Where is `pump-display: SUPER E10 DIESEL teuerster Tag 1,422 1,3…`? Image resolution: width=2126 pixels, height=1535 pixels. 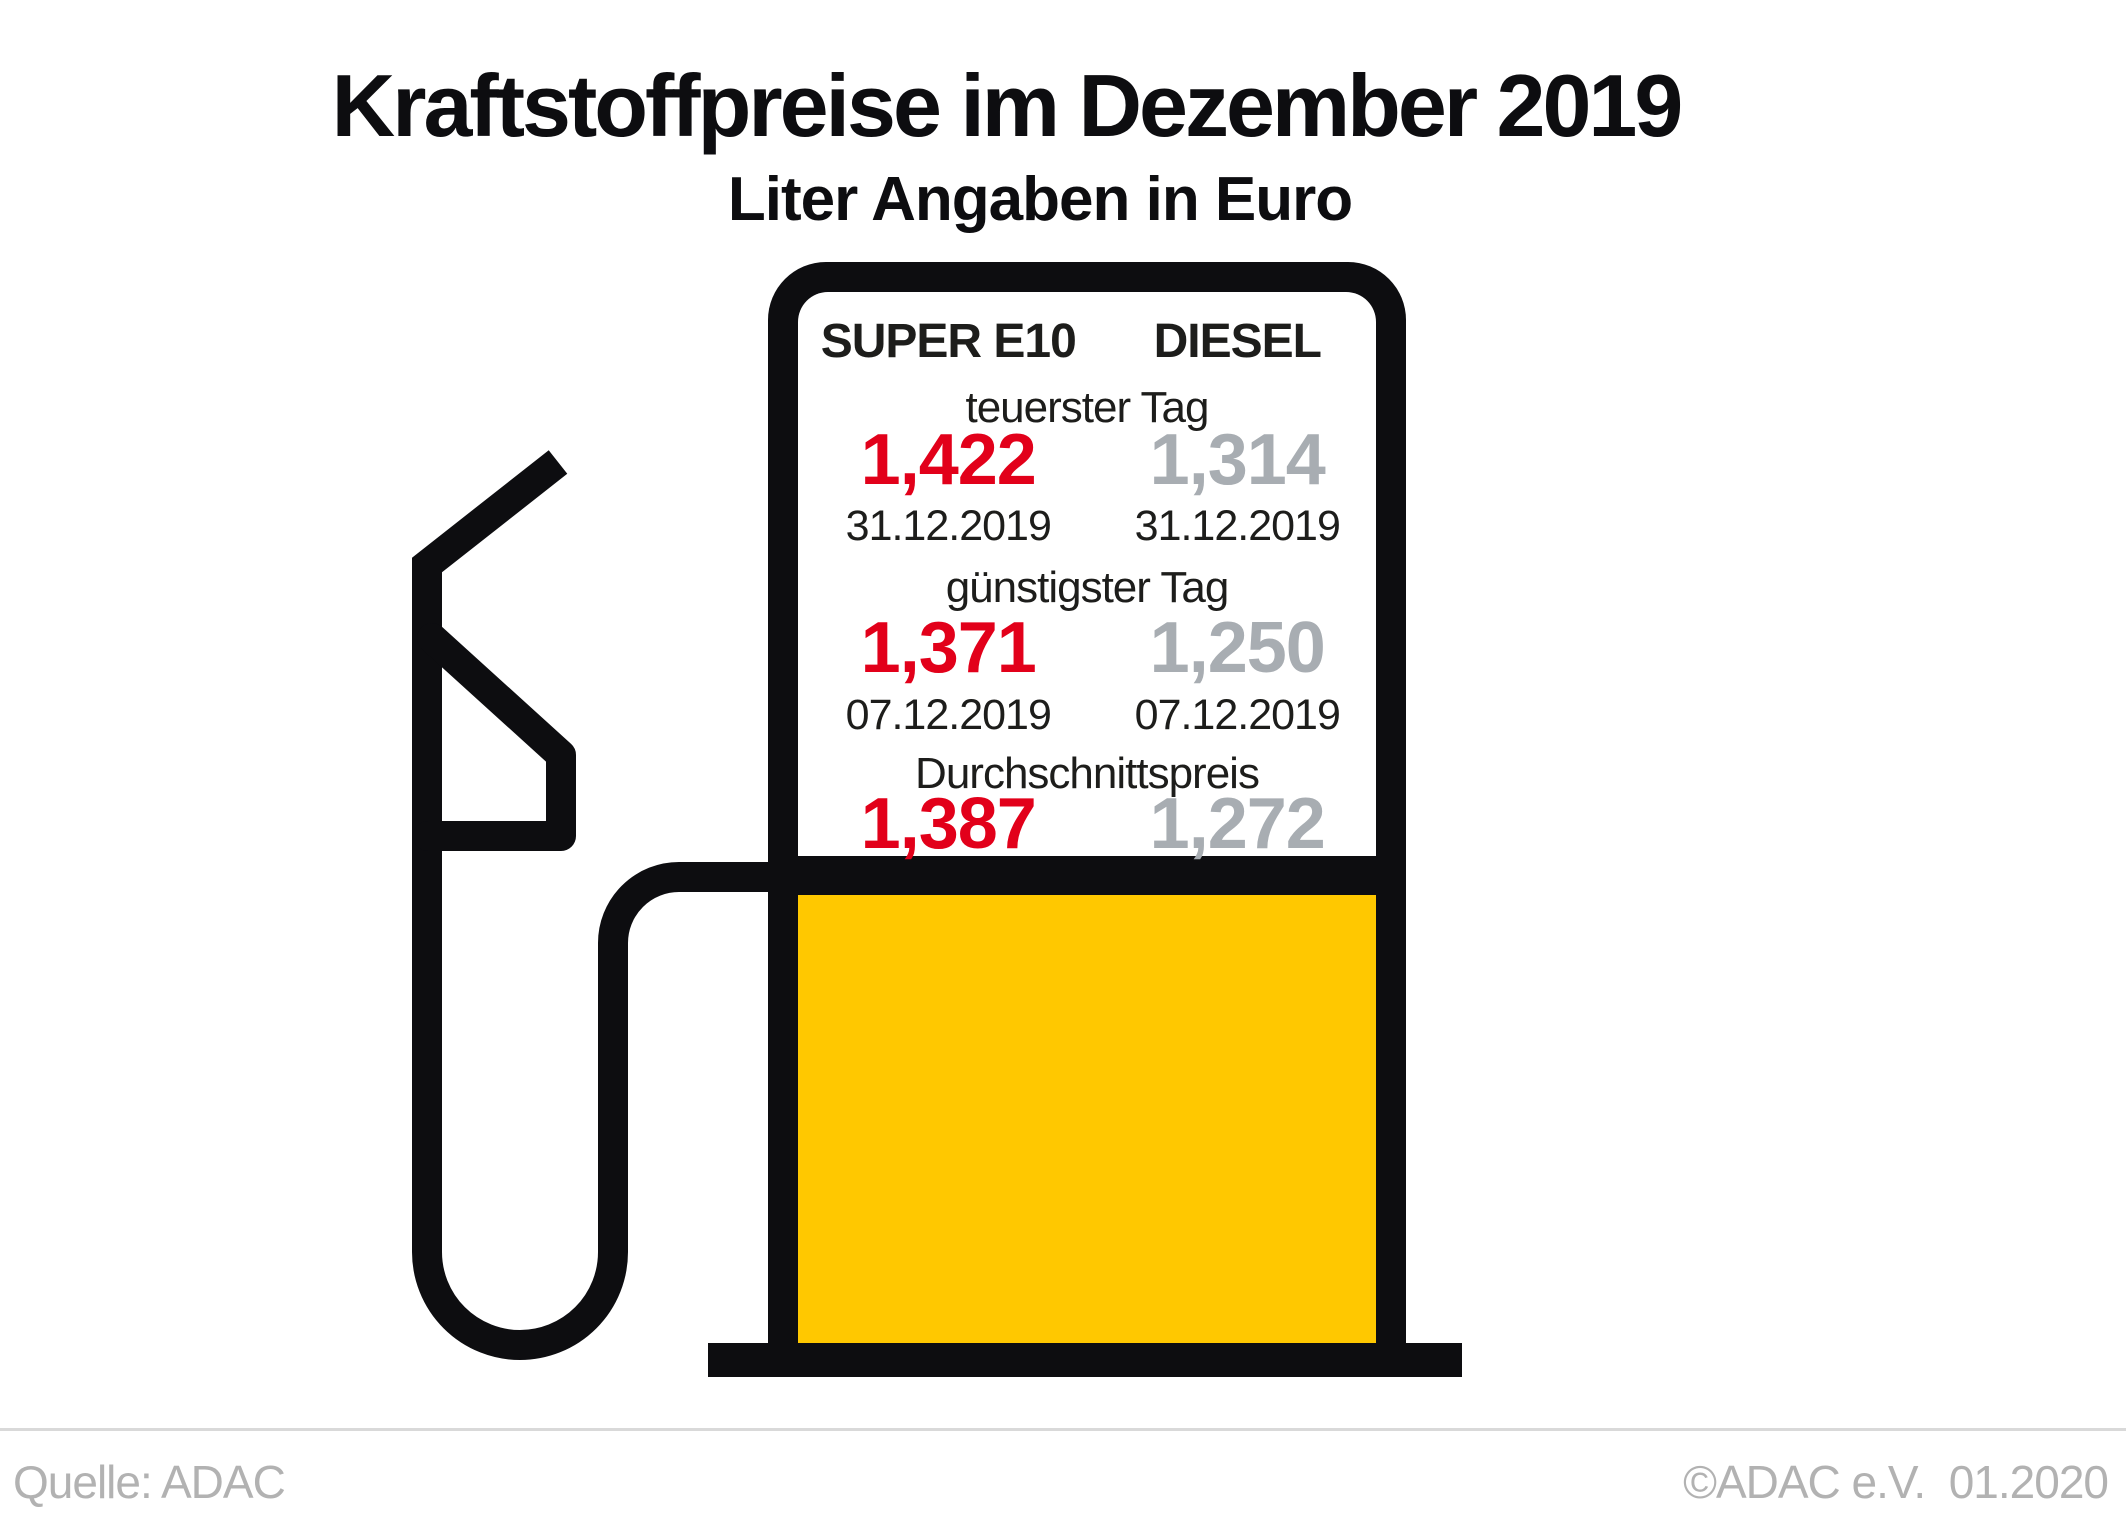
pump-display: SUPER E10 DIESEL teuerster Tag 1,422 1,3… is located at coordinates (1087, 576).